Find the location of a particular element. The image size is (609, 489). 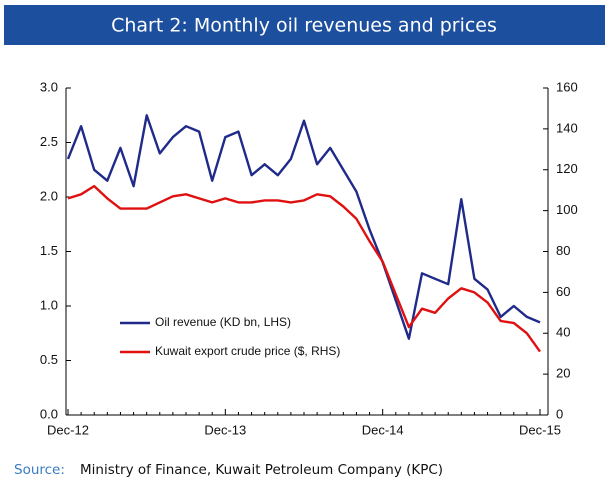

y-tick-label: 2.5 is located at coordinates (49, 141).